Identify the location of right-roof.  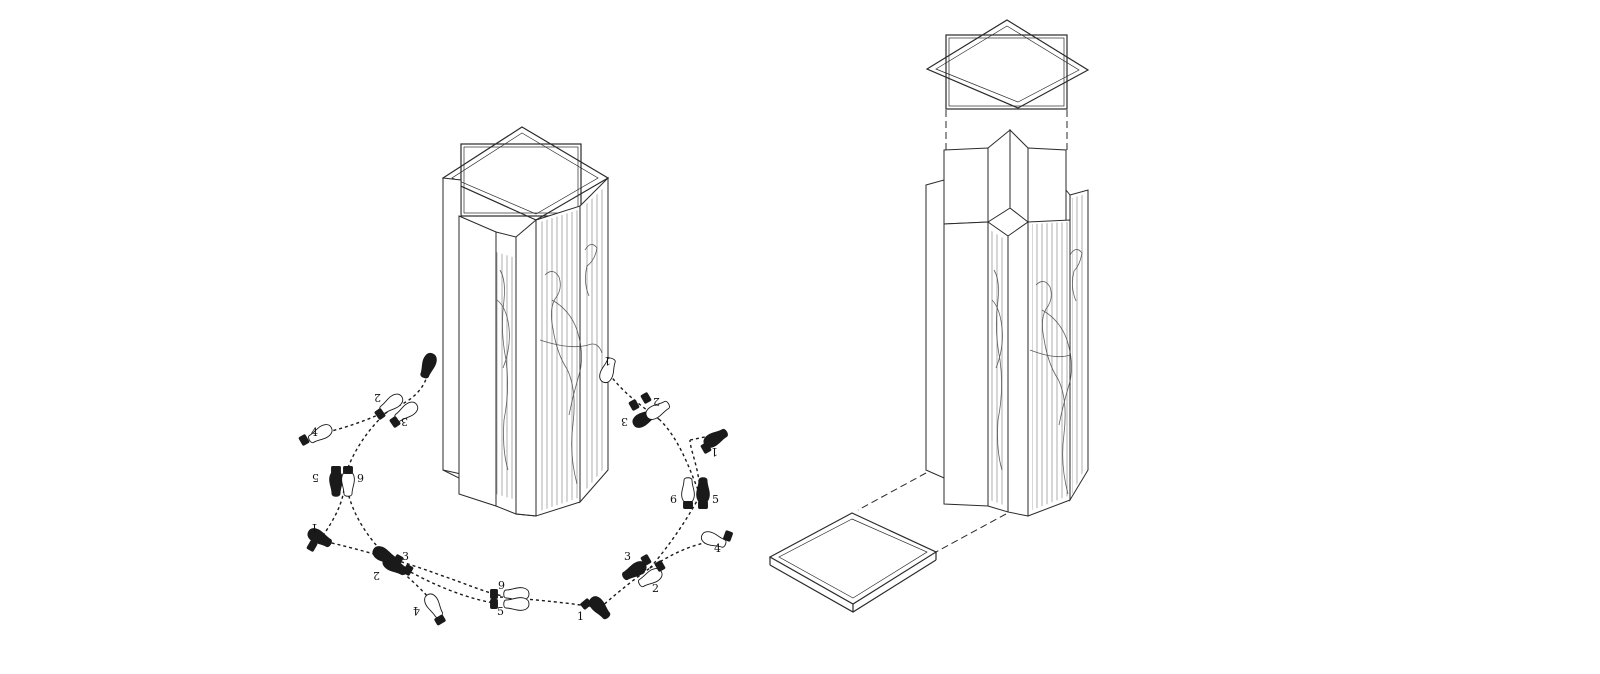
(1005, 176).